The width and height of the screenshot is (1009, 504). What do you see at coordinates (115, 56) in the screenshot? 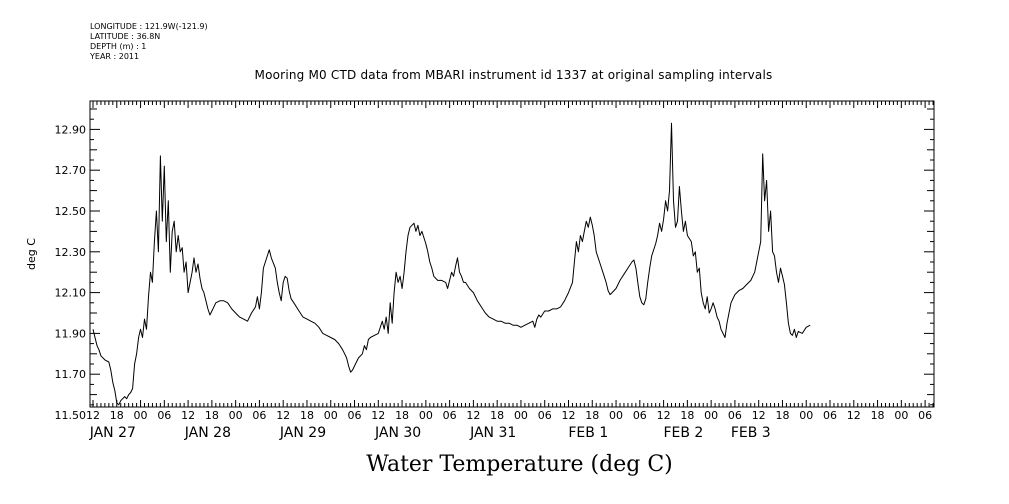
I see `year-label: YEAR : 2011` at bounding box center [115, 56].